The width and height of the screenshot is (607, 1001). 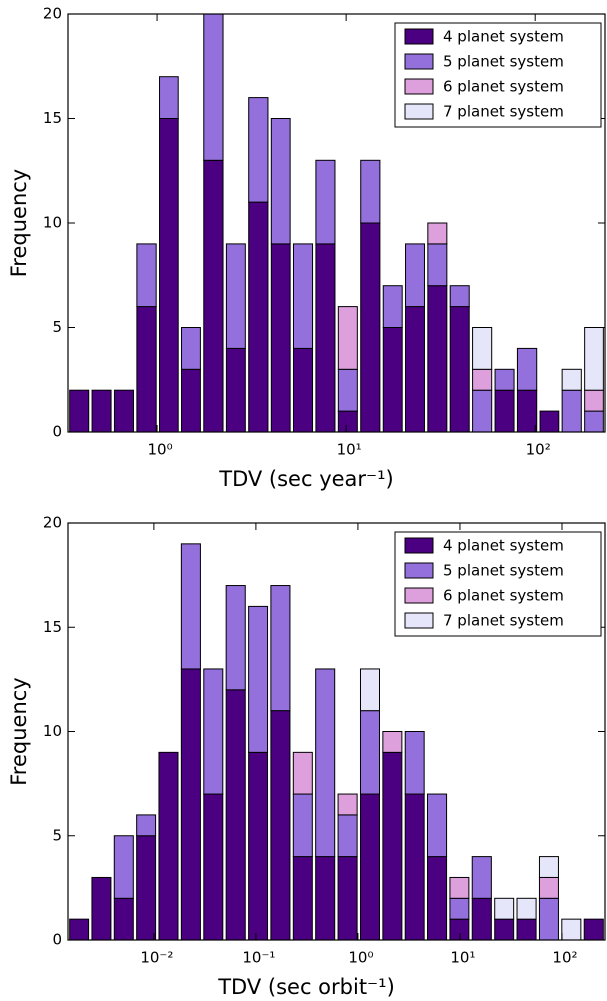 What do you see at coordinates (564, 958) in the screenshot?
I see `x-tick-label: 10²` at bounding box center [564, 958].